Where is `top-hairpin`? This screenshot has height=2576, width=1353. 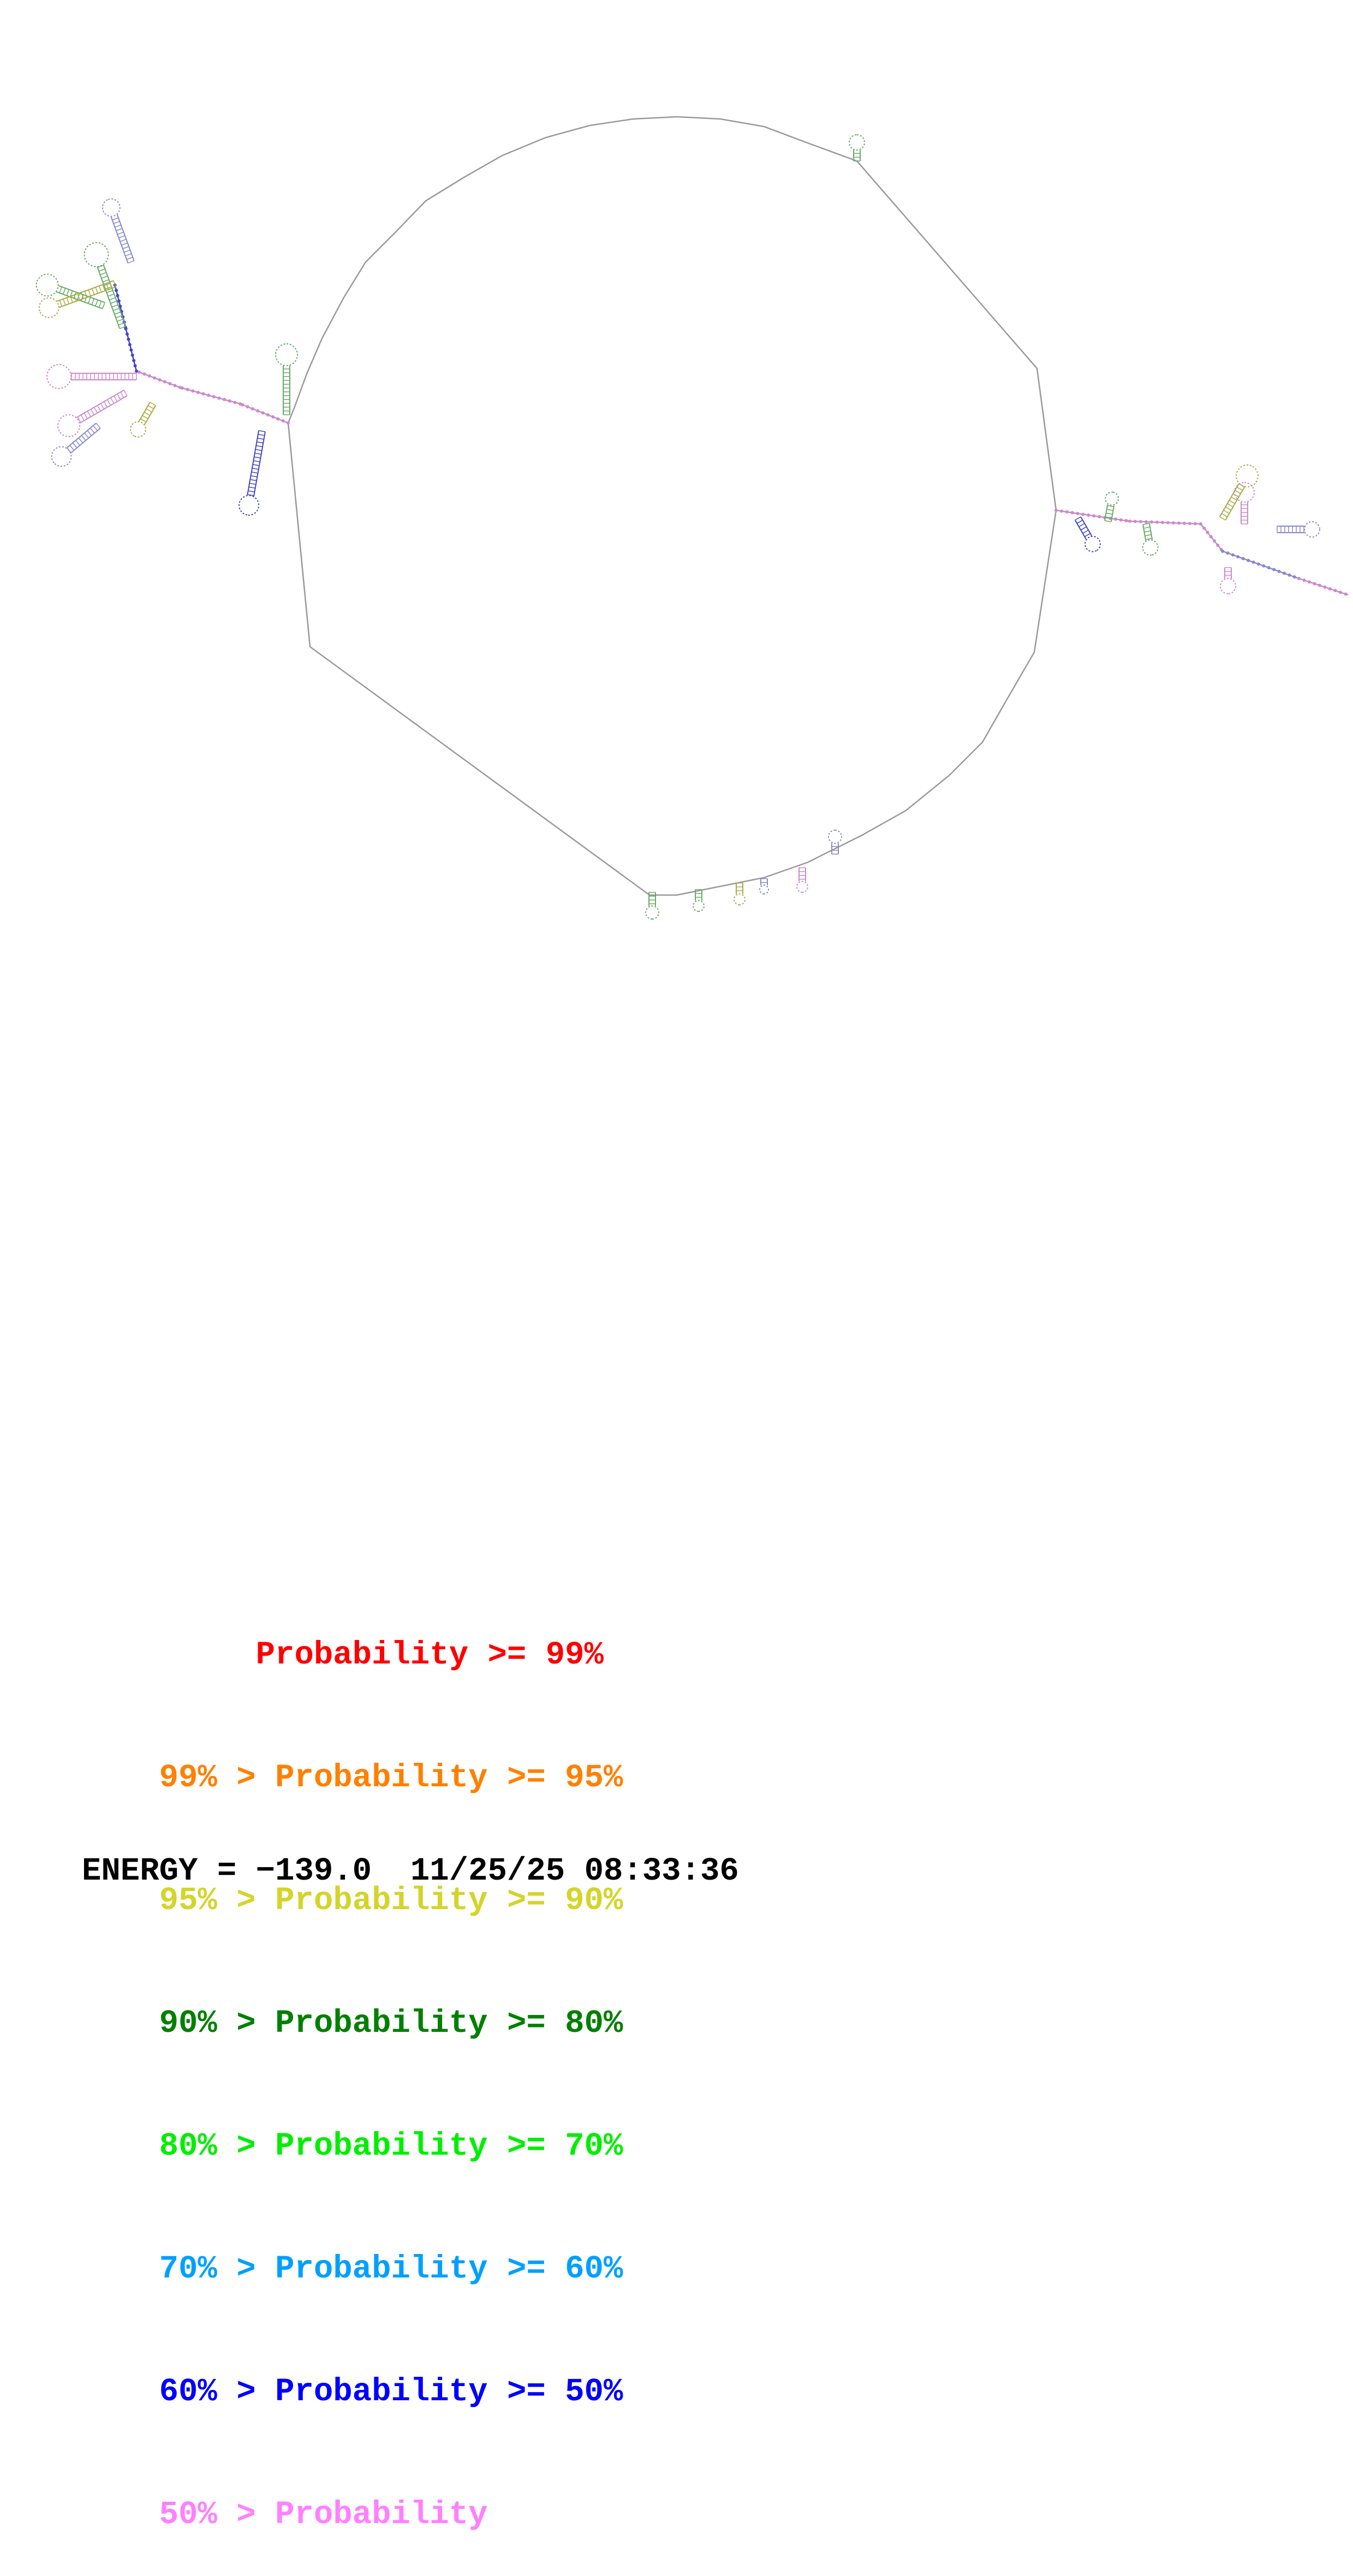 top-hairpin is located at coordinates (857, 148).